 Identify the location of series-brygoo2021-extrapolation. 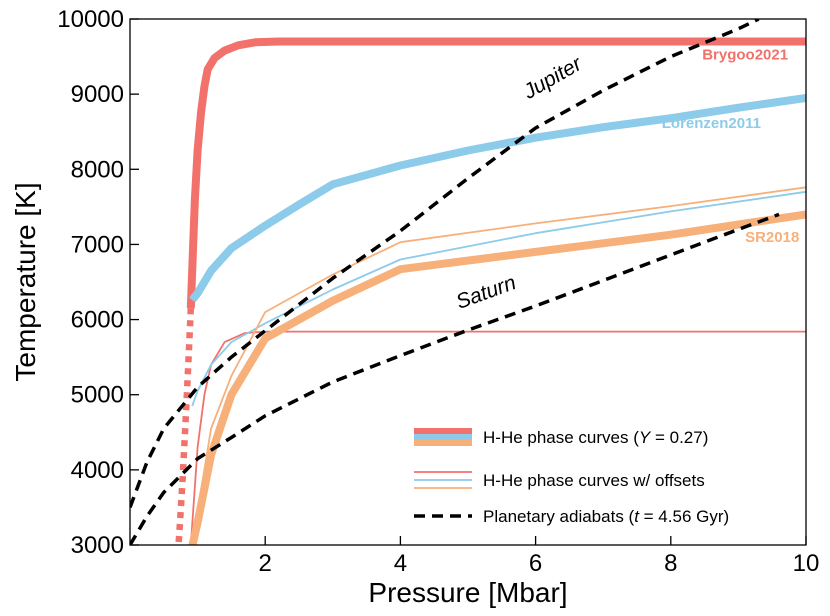
(185, 426).